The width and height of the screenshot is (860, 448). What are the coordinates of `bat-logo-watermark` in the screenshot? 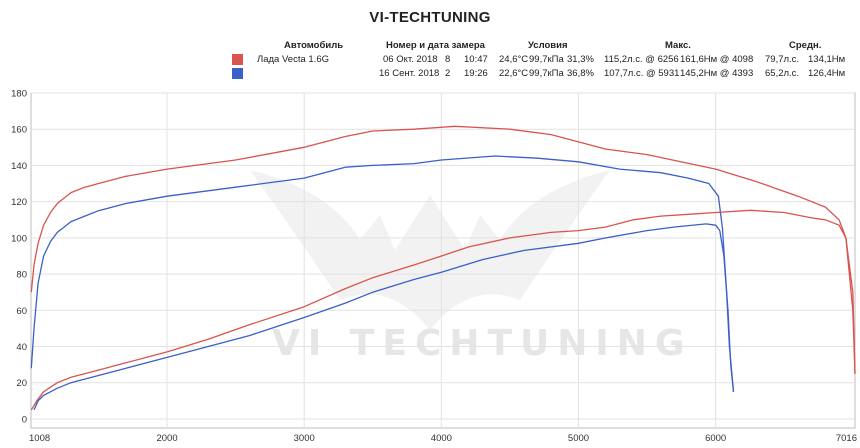 It's located at (430, 250).